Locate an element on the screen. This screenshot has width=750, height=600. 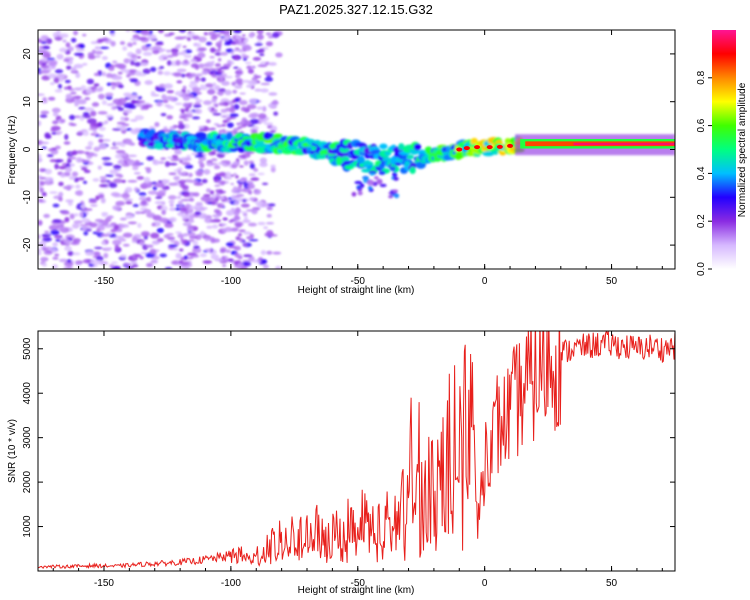
band-peak is located at coordinates (624, 144).